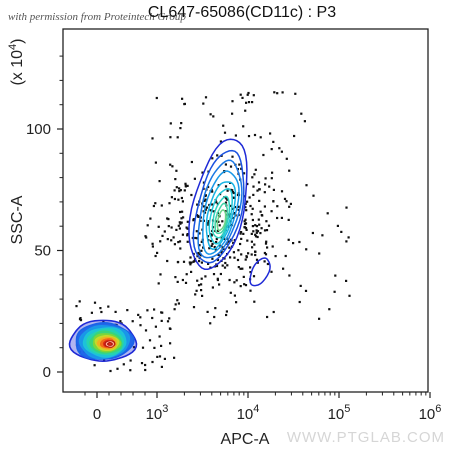  I want to click on x-axis-ticks: 0 103 104 105 106, so click(262, 407).